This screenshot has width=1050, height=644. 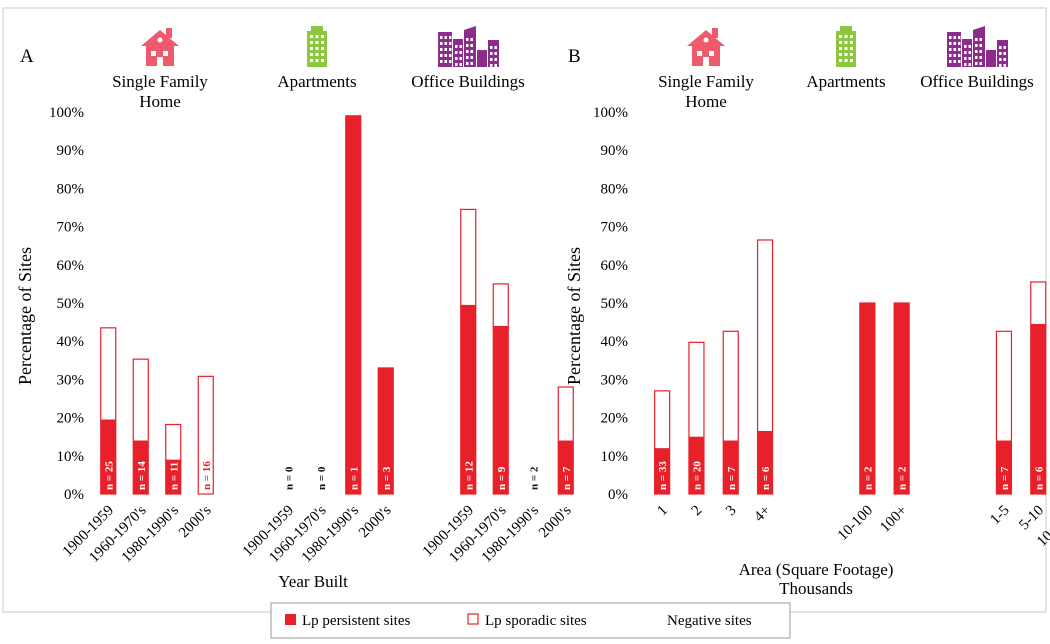 What do you see at coordinates (615, 342) in the screenshot?
I see `y-tick-label: 40%` at bounding box center [615, 342].